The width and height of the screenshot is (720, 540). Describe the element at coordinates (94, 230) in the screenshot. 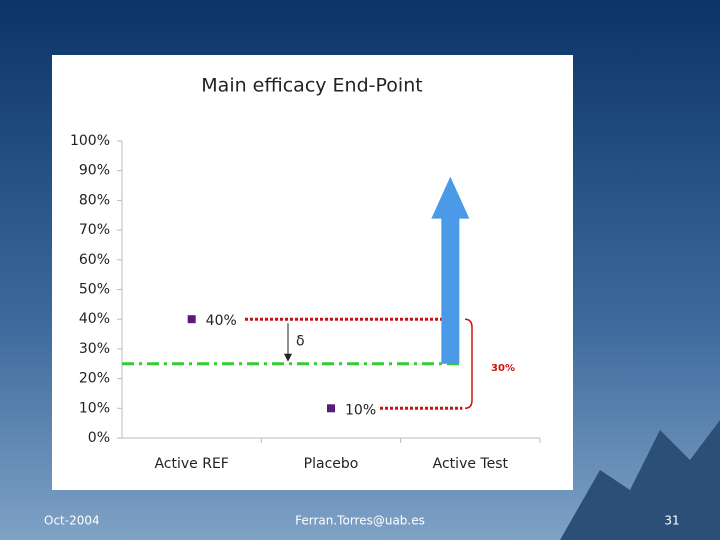

I see `y-tick-label: 70%` at that location.